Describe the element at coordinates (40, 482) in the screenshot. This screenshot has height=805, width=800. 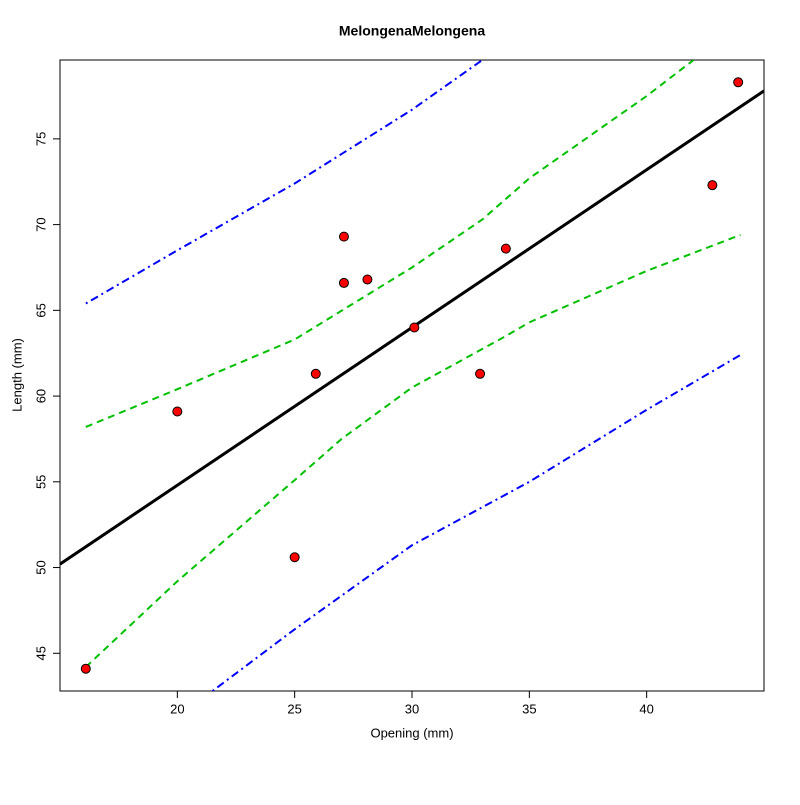
I see `y-tick-label: 55` at that location.